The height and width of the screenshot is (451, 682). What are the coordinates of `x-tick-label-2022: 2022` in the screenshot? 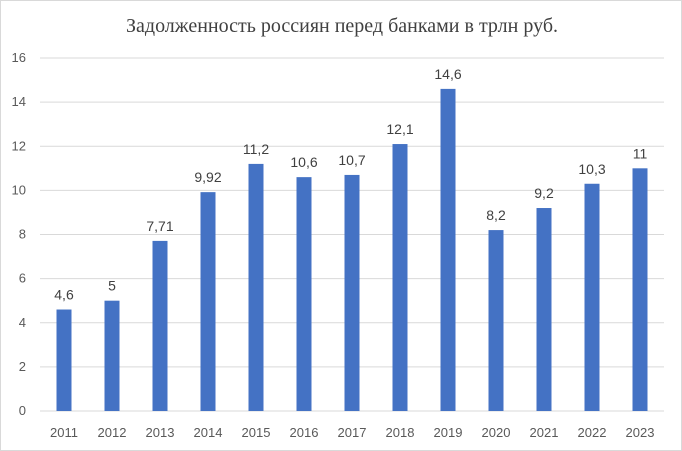 It's located at (592, 432).